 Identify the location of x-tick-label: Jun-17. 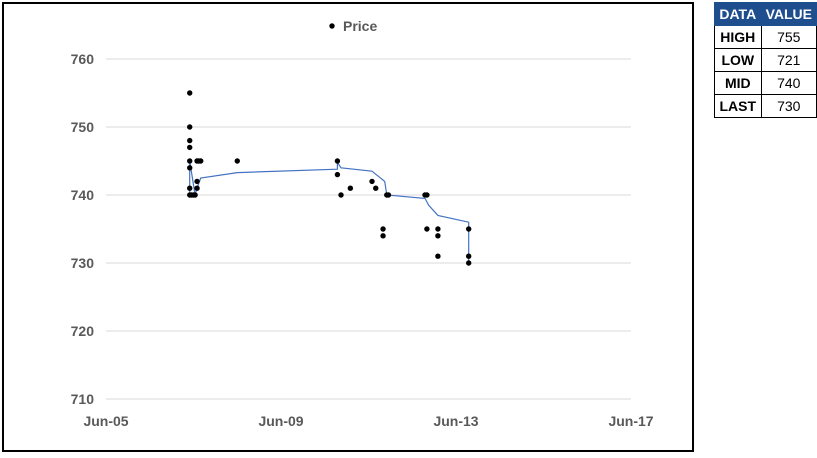
(630, 421).